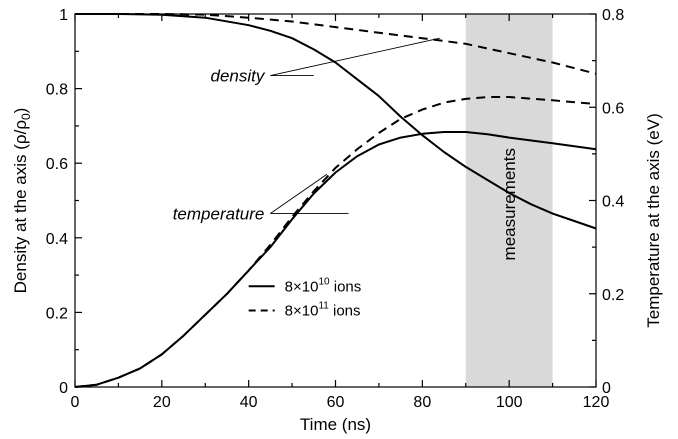 The height and width of the screenshot is (439, 678). Describe the element at coordinates (305, 298) in the screenshot. I see `legend: 8×1010 ions 8×1011 ions` at that location.